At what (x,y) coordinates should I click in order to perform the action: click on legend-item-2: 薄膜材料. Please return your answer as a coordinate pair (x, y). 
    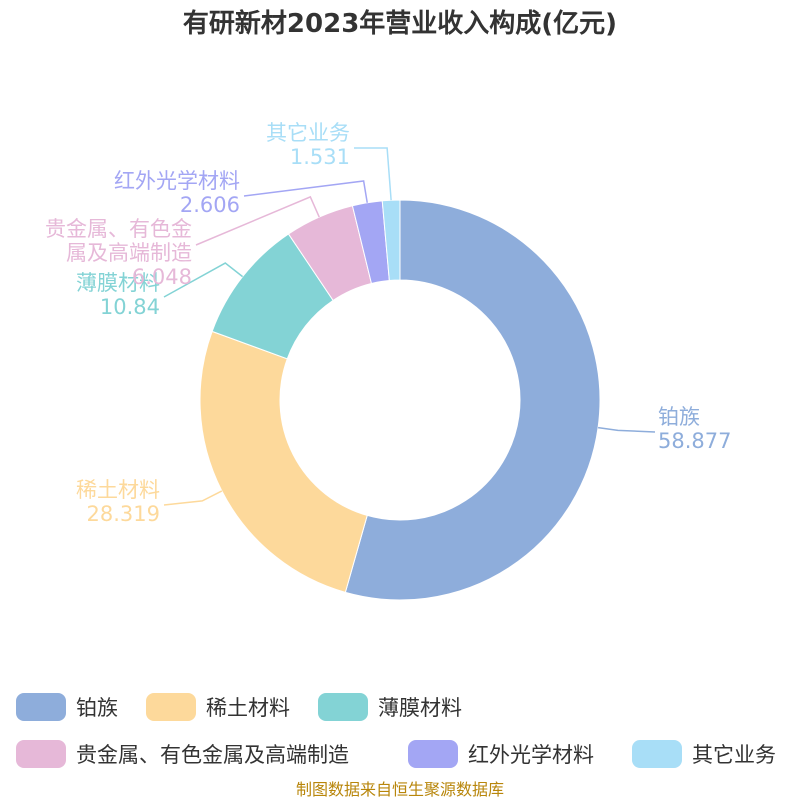
    Looking at the image, I should click on (390, 707).